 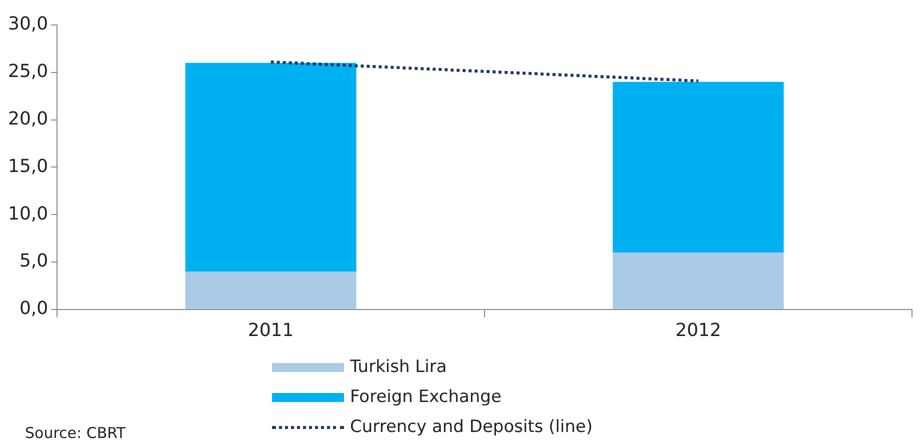 I want to click on y-tick-label: 15,0, so click(x=28, y=166).